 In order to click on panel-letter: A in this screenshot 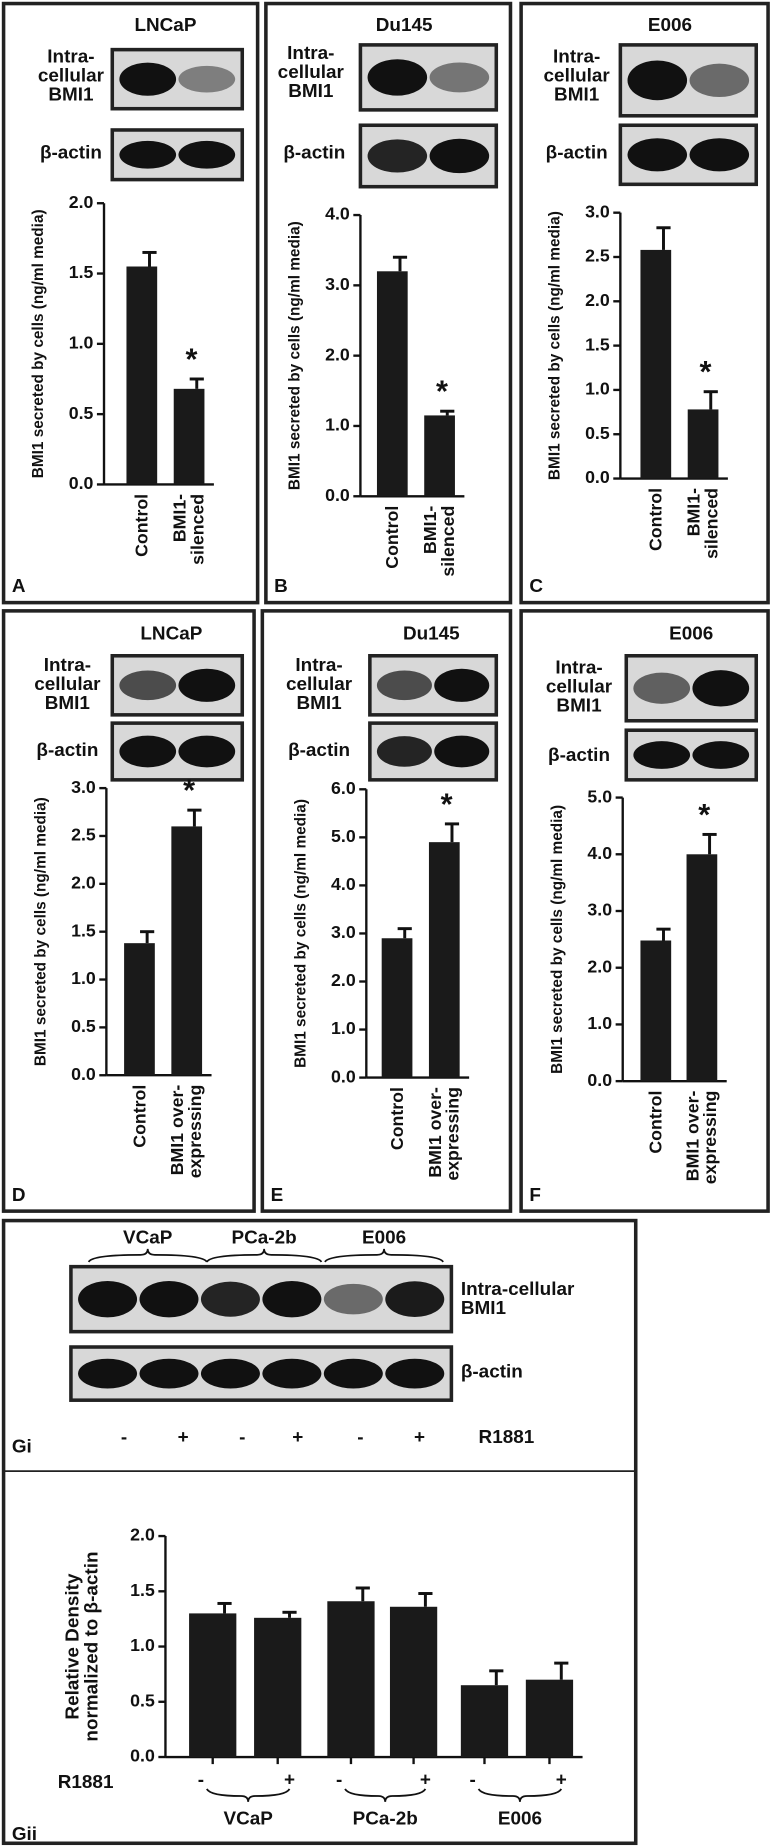, I will do `click(19, 586)`.